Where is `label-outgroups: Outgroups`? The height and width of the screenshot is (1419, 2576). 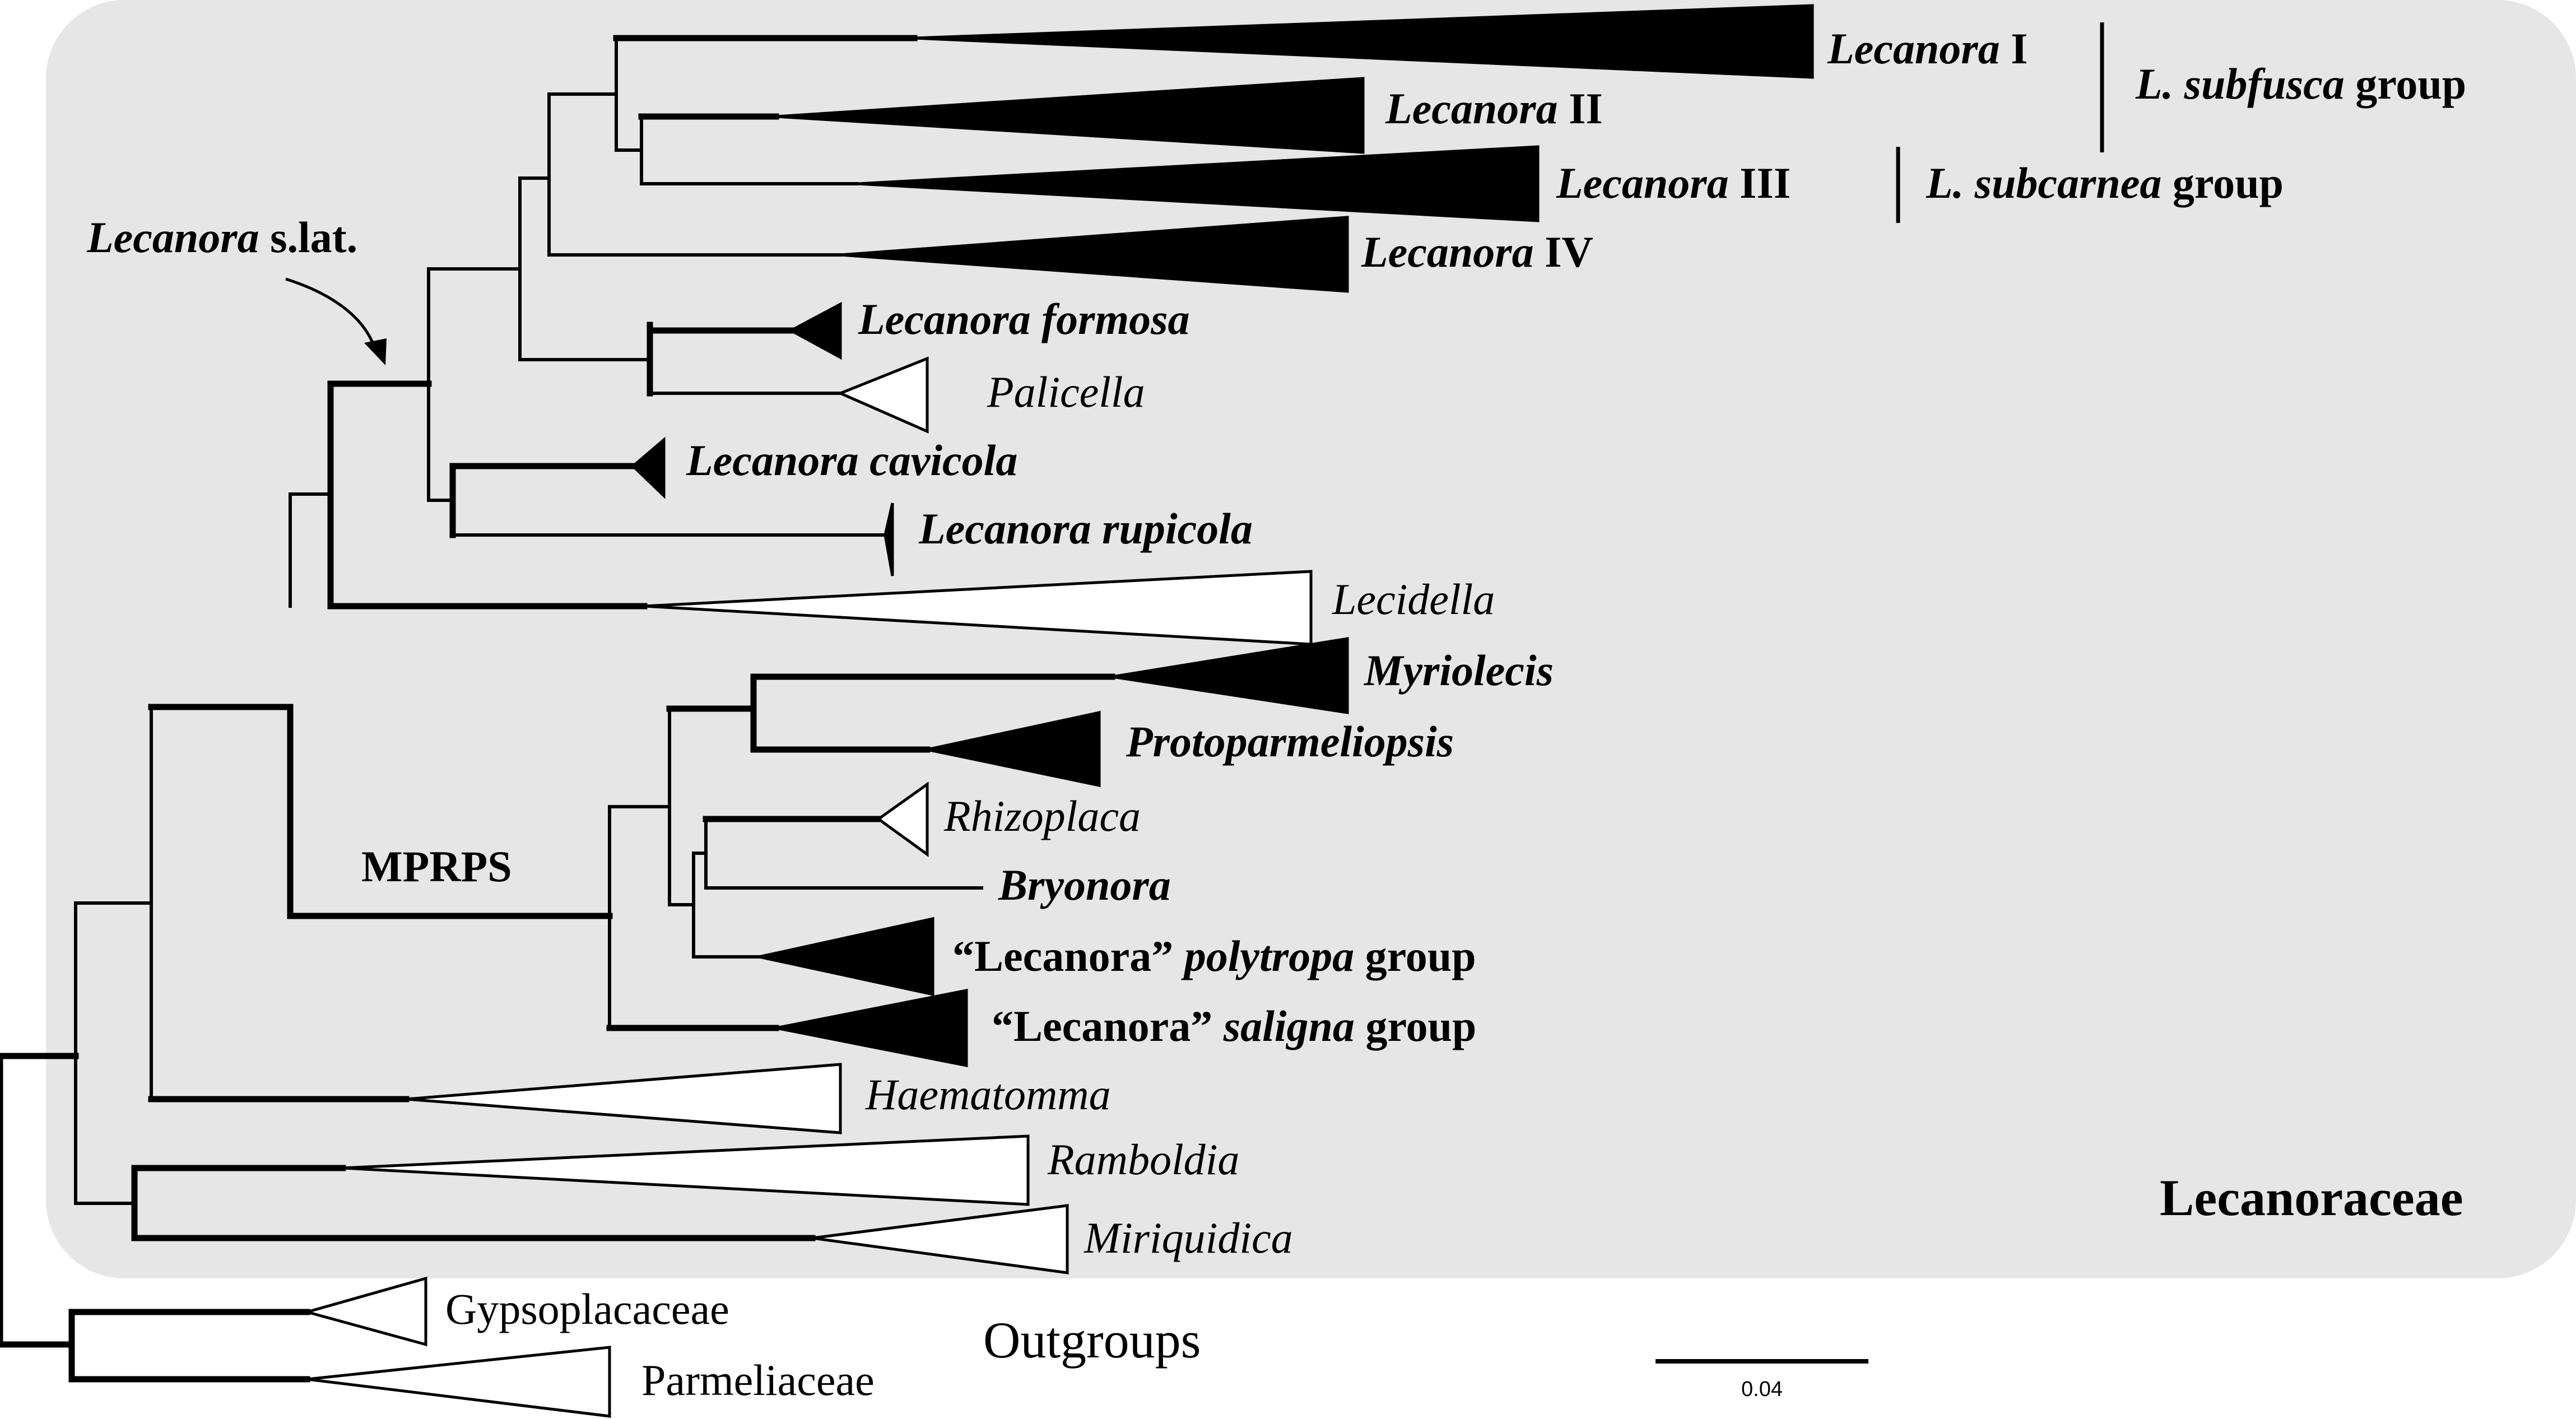
label-outgroups: Outgroups is located at coordinates (1092, 1340).